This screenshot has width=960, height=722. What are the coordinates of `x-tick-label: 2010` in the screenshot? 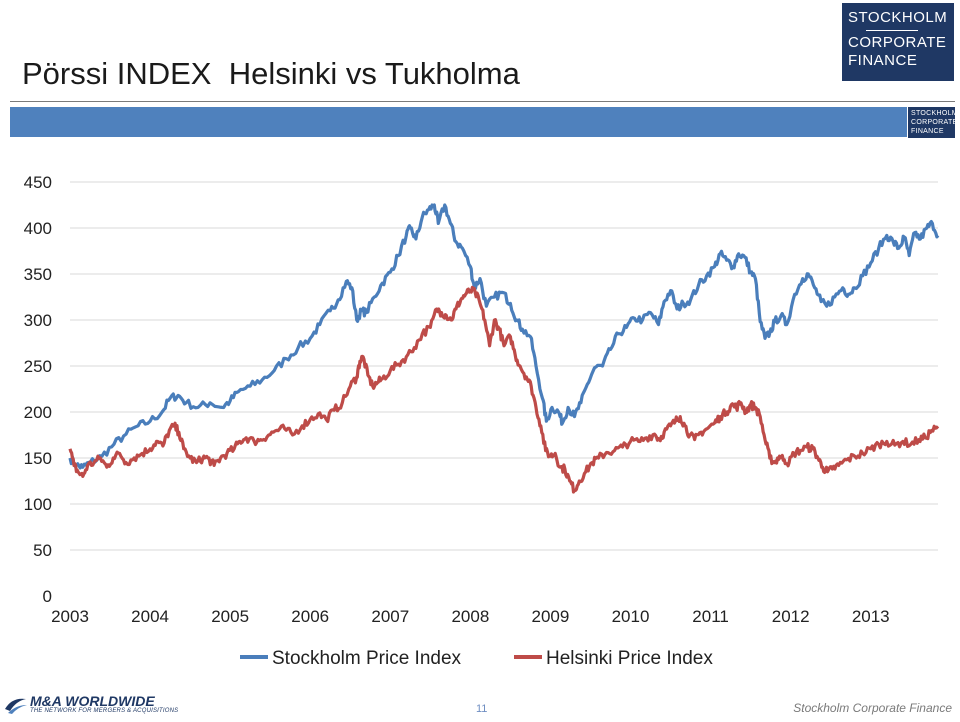 It's located at (631, 616).